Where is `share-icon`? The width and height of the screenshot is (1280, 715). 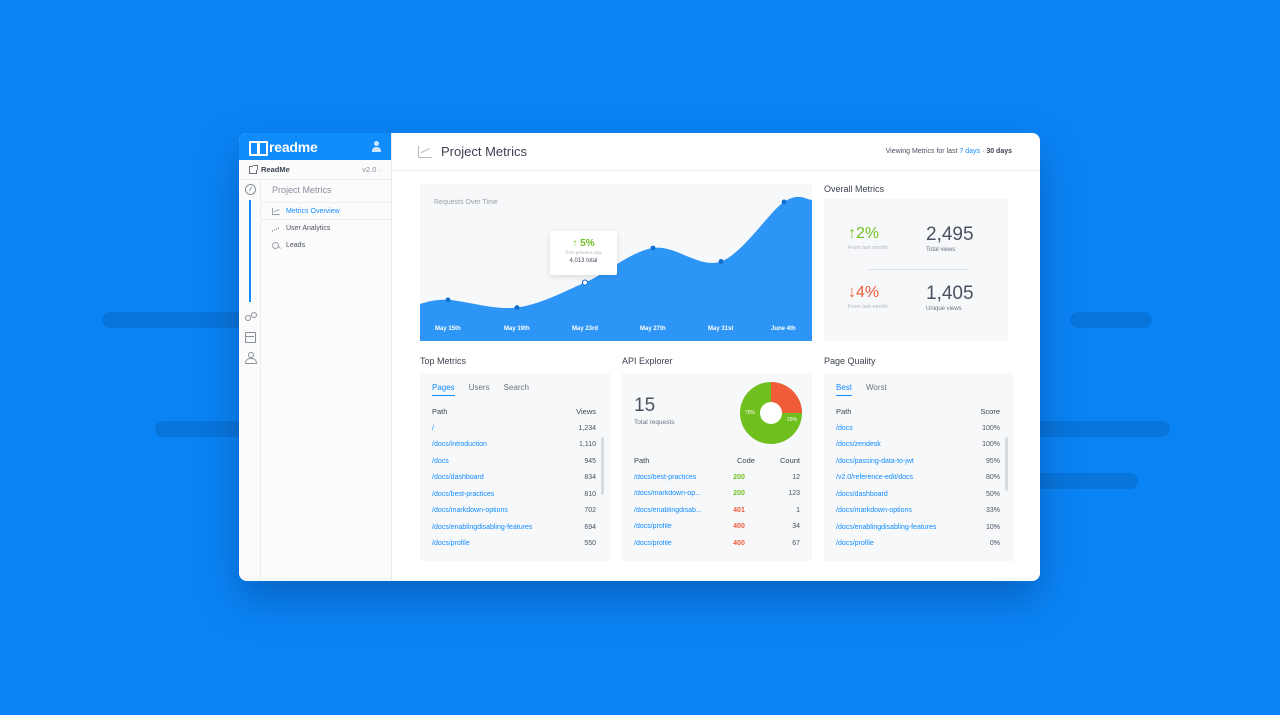 share-icon is located at coordinates (251, 317).